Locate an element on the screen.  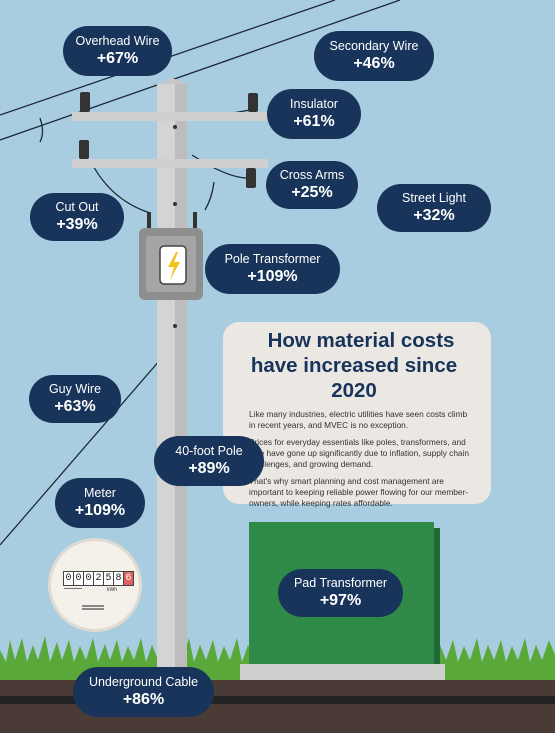
pill-label: Guy Wire is located at coordinates (75, 388).